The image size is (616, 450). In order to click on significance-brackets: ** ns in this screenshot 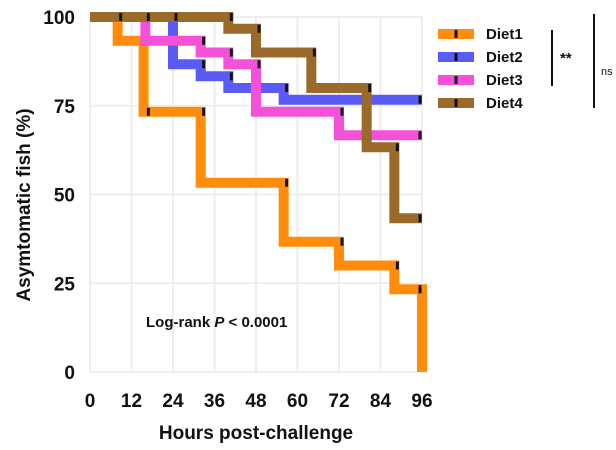, I will do `click(582, 61)`.